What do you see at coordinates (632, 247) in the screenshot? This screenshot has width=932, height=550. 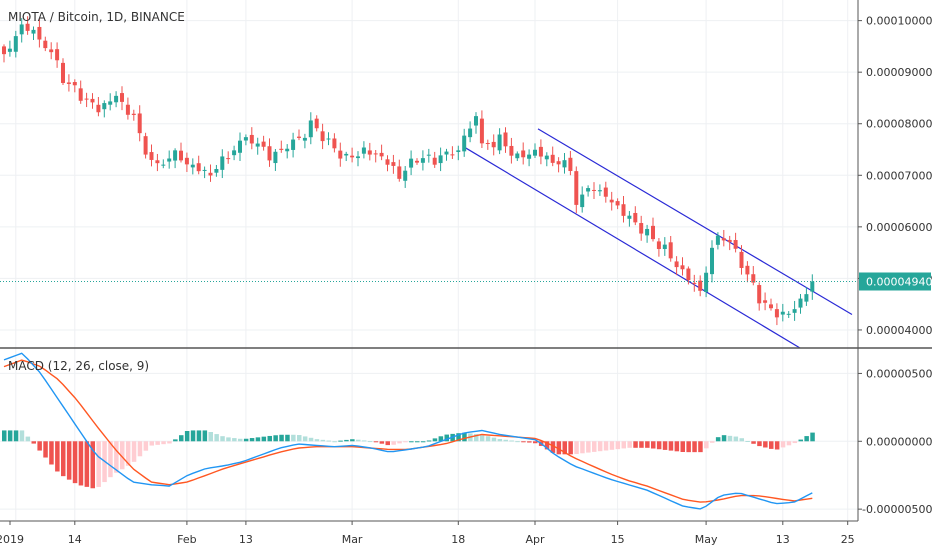 I see `channel-lower-line` at bounding box center [632, 247].